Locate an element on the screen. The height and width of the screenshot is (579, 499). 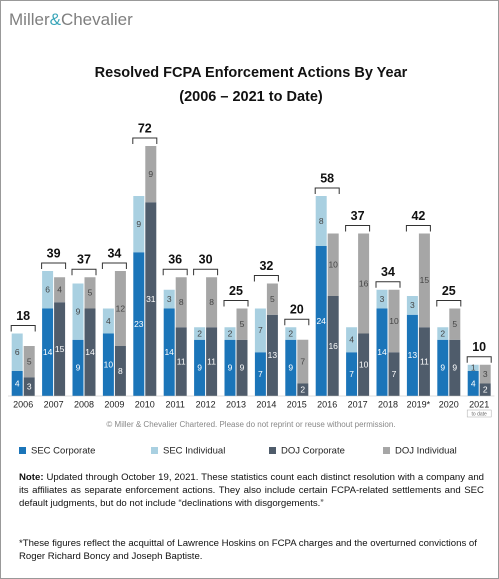
legend-swatch is located at coordinates (272, 450).